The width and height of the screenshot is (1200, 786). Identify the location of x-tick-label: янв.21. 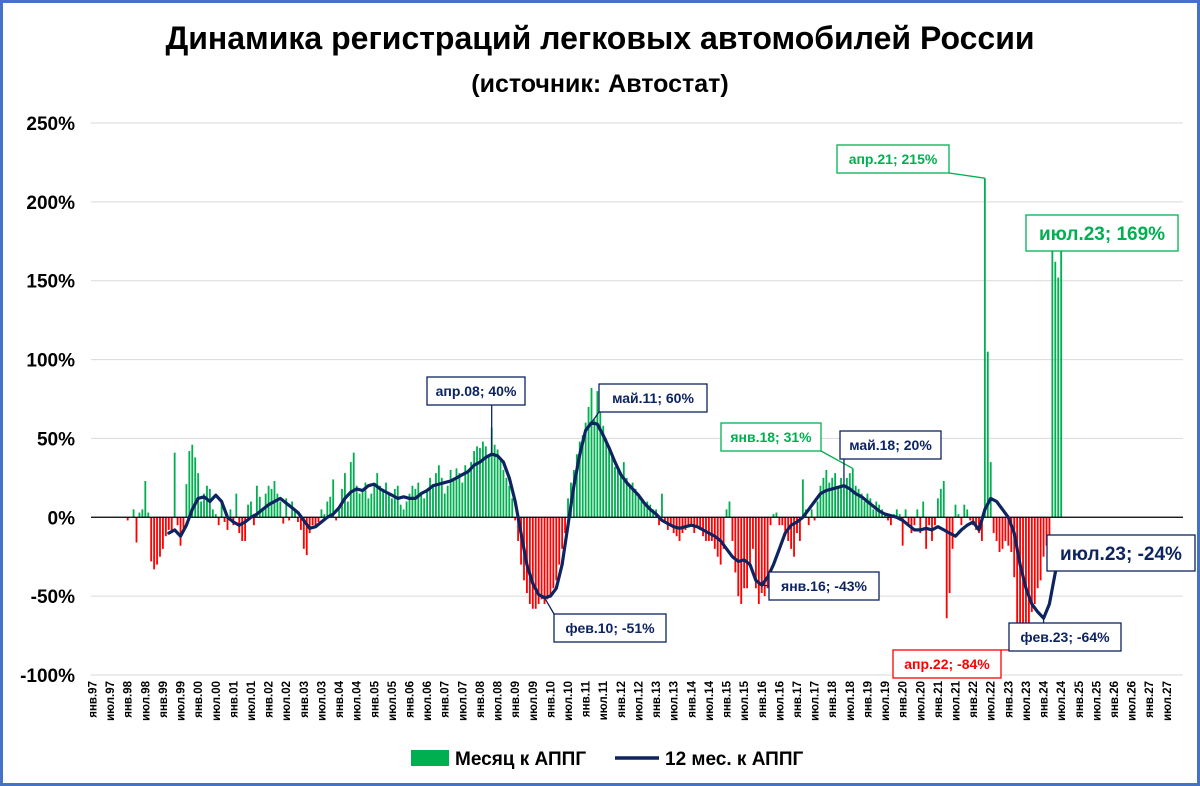
(939, 698).